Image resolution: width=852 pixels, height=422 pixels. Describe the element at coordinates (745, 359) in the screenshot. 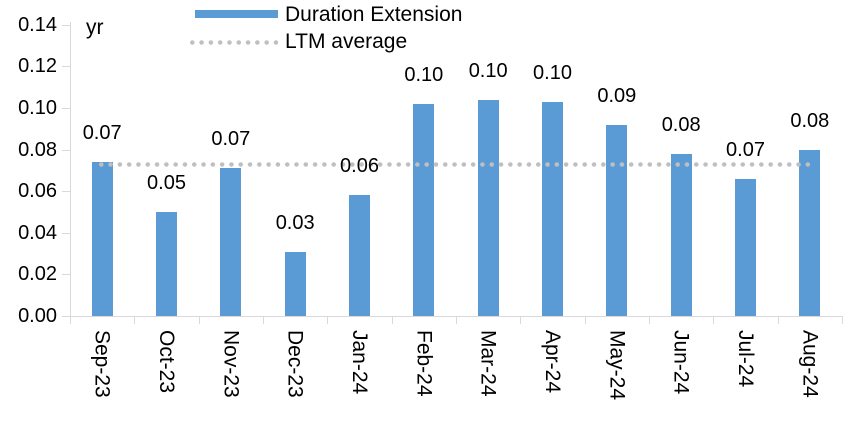

I see `x-axis-category-label: Jul-24` at that location.